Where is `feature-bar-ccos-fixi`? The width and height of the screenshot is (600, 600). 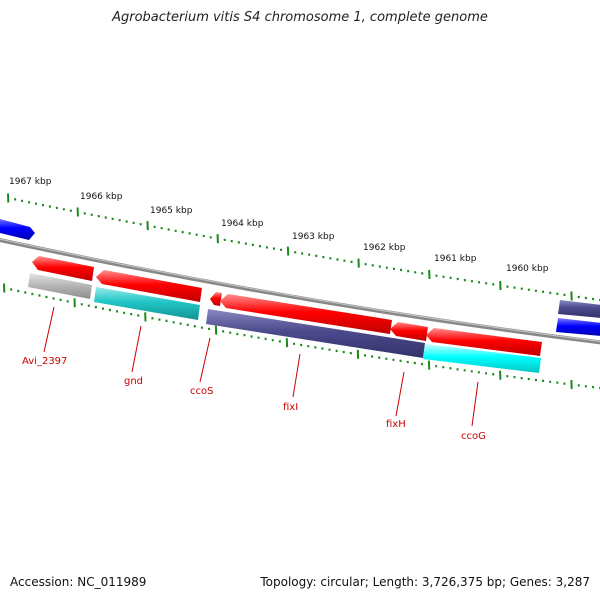
feature-bar-ccos-fixi is located at coordinates (315, 333).